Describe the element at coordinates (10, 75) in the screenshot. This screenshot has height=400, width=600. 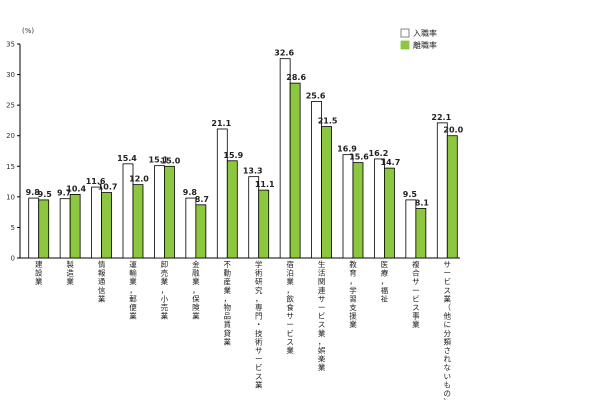
I see `y-tick-label: 30` at that location.